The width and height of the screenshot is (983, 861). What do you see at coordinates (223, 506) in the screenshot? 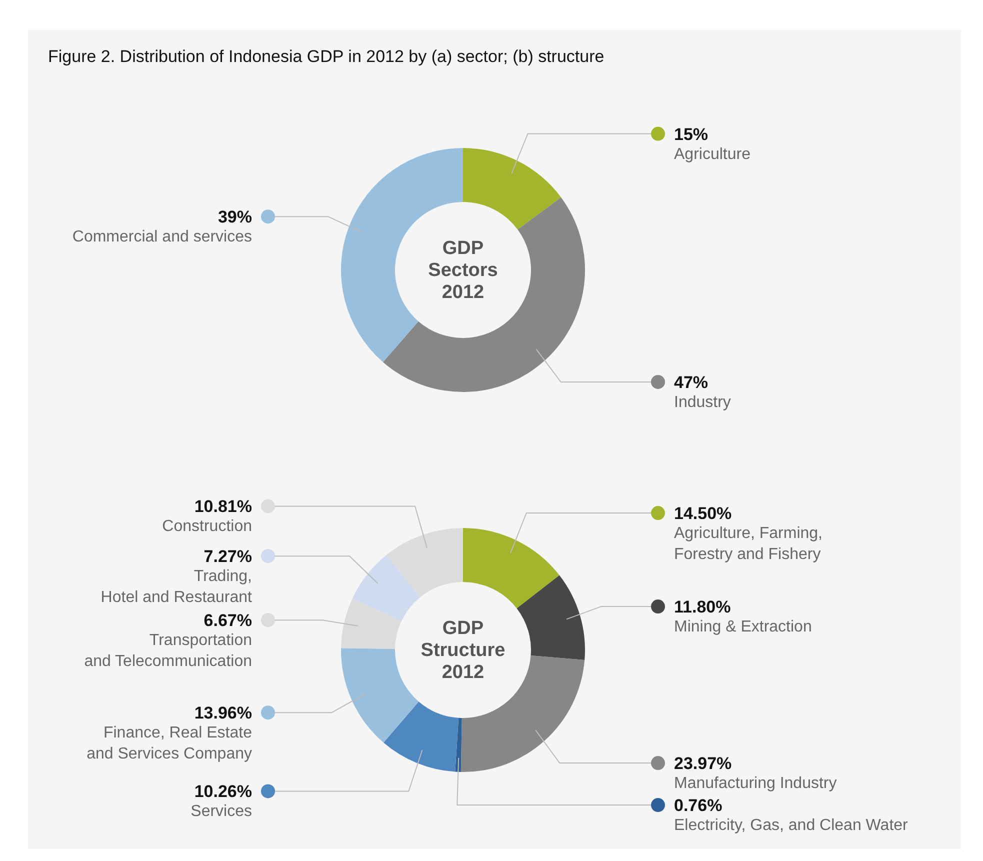
I see `data-label: 10.81%` at bounding box center [223, 506].